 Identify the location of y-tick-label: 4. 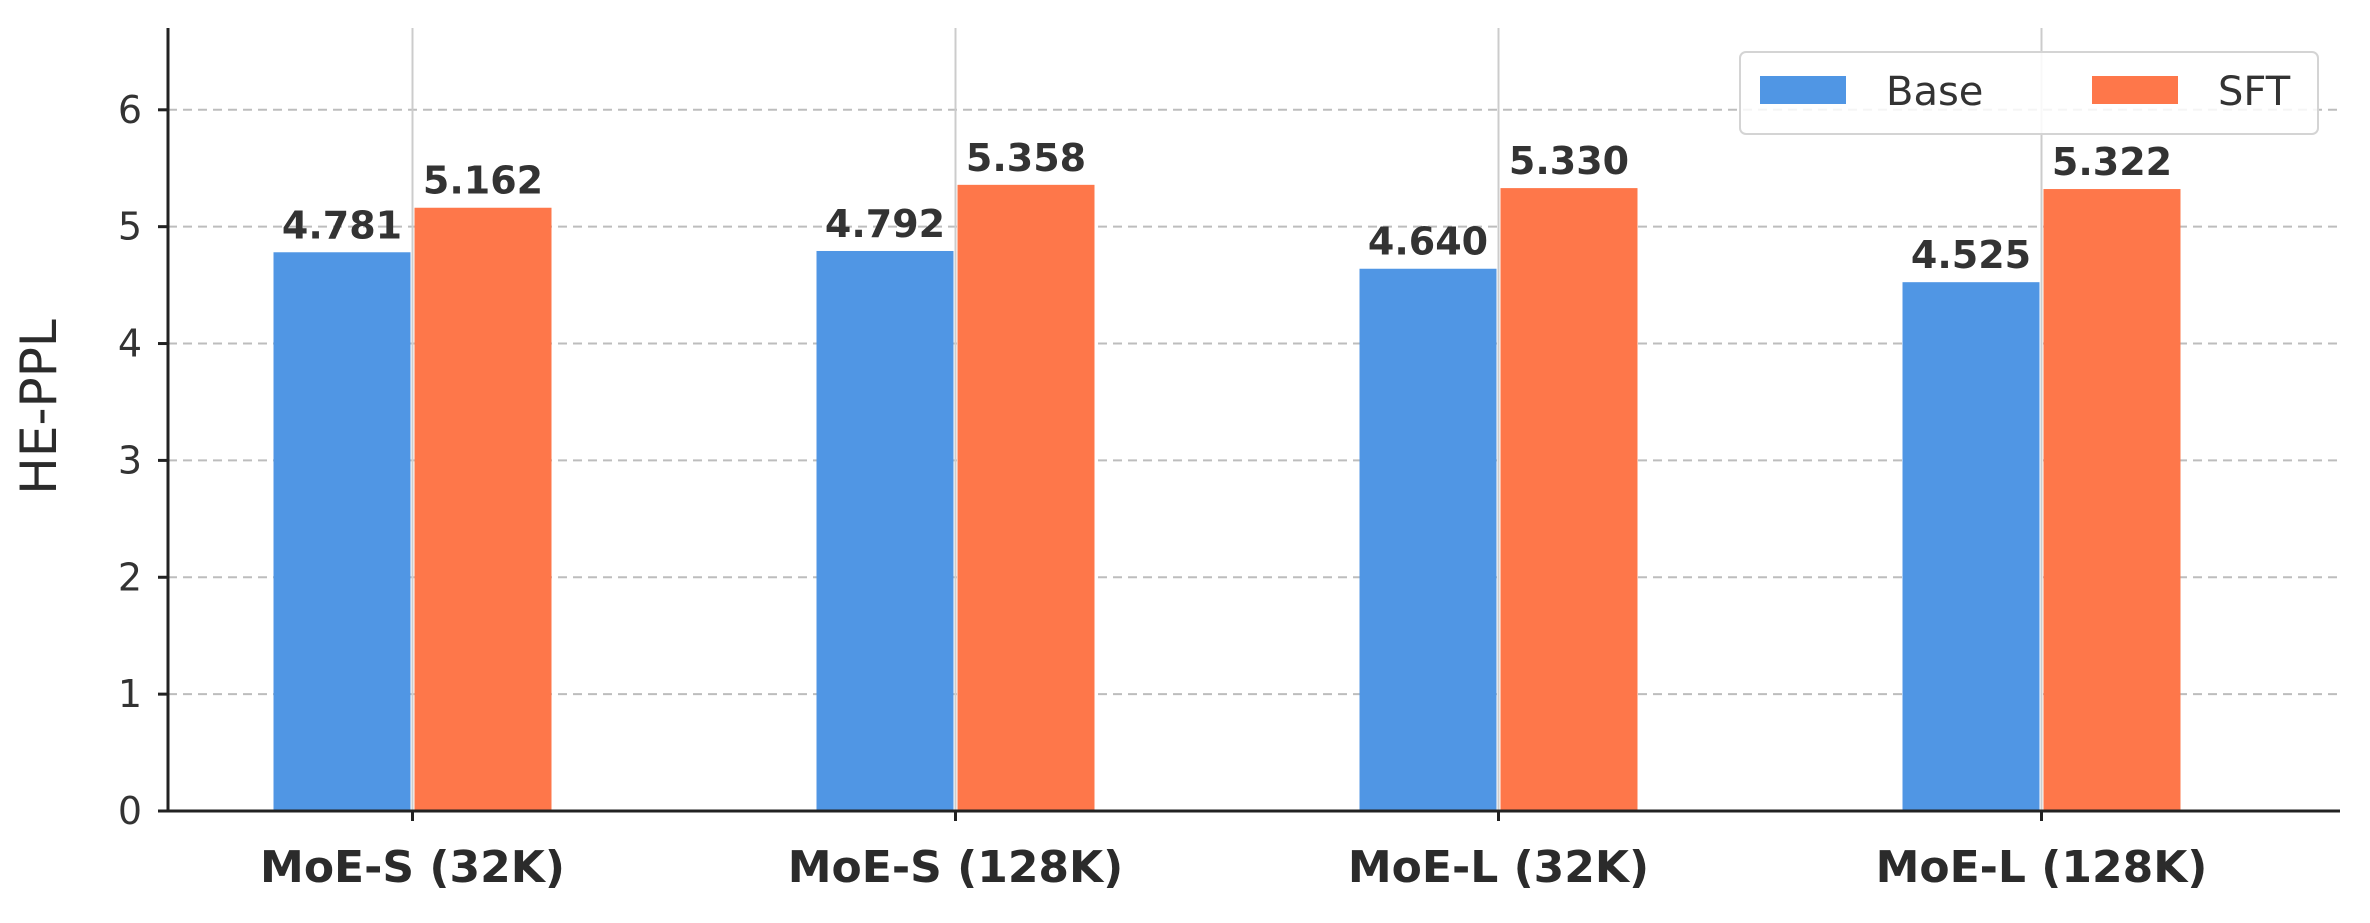
(130, 344).